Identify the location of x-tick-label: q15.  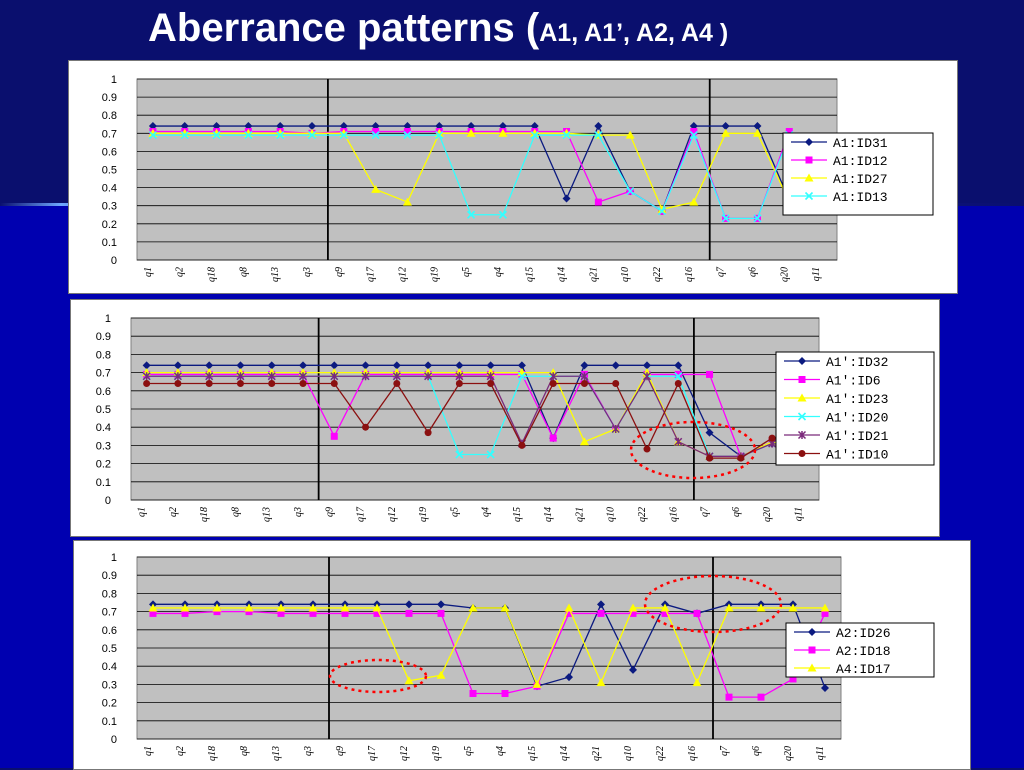
(532, 753).